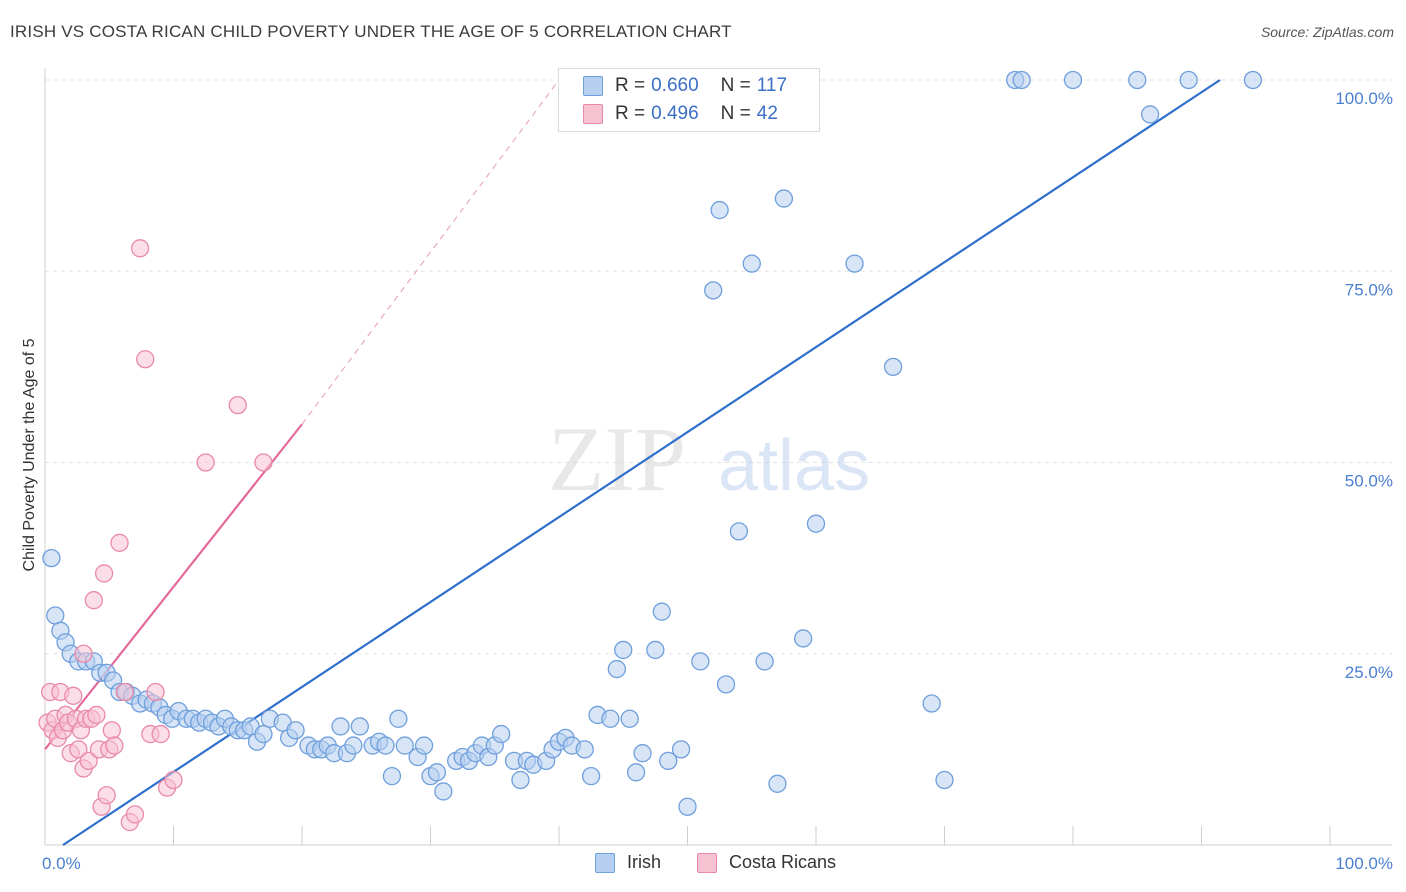 This screenshot has height=892, width=1406. Describe the element at coordinates (29, 454) in the screenshot. I see `y-axis-label: Child Poverty Under the Age of 5` at that location.